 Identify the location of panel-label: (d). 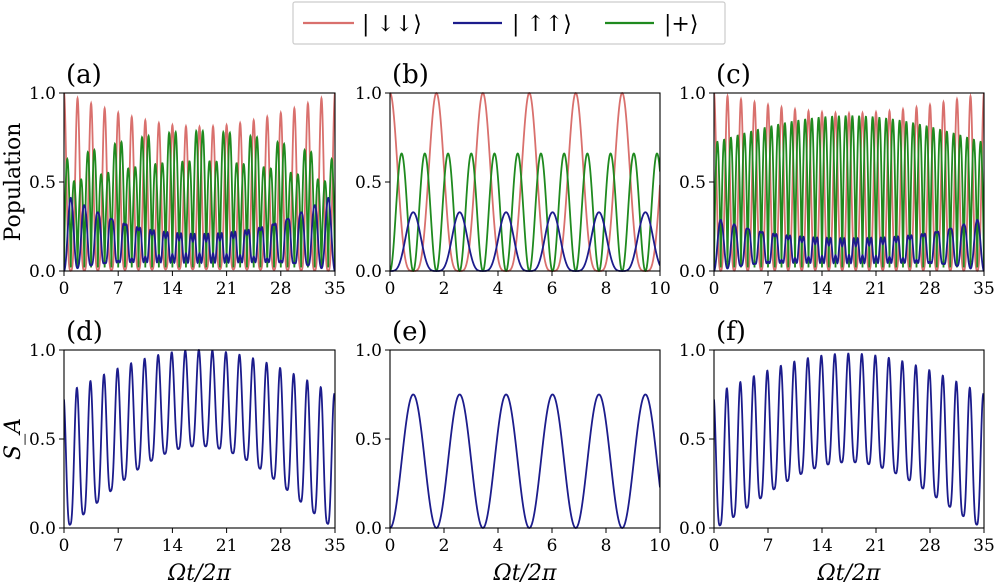
(84, 332).